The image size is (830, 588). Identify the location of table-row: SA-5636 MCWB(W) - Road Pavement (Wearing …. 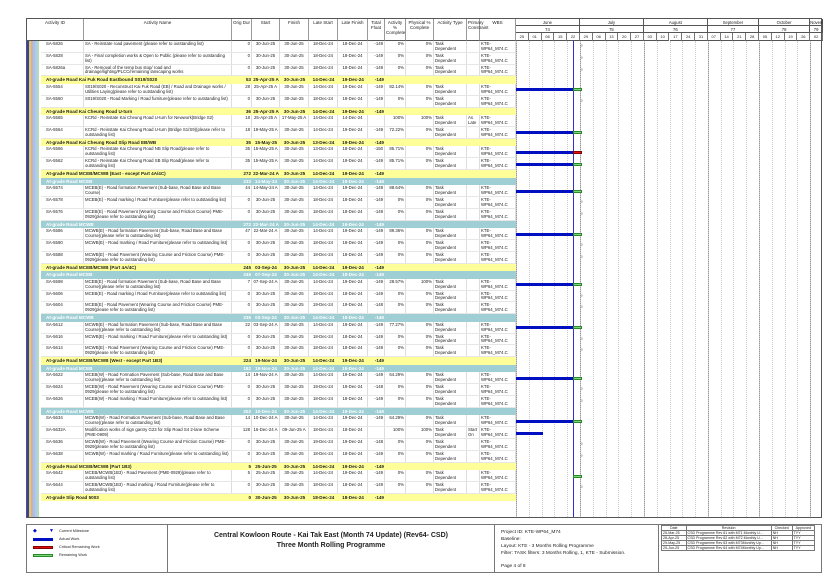
(271, 445).